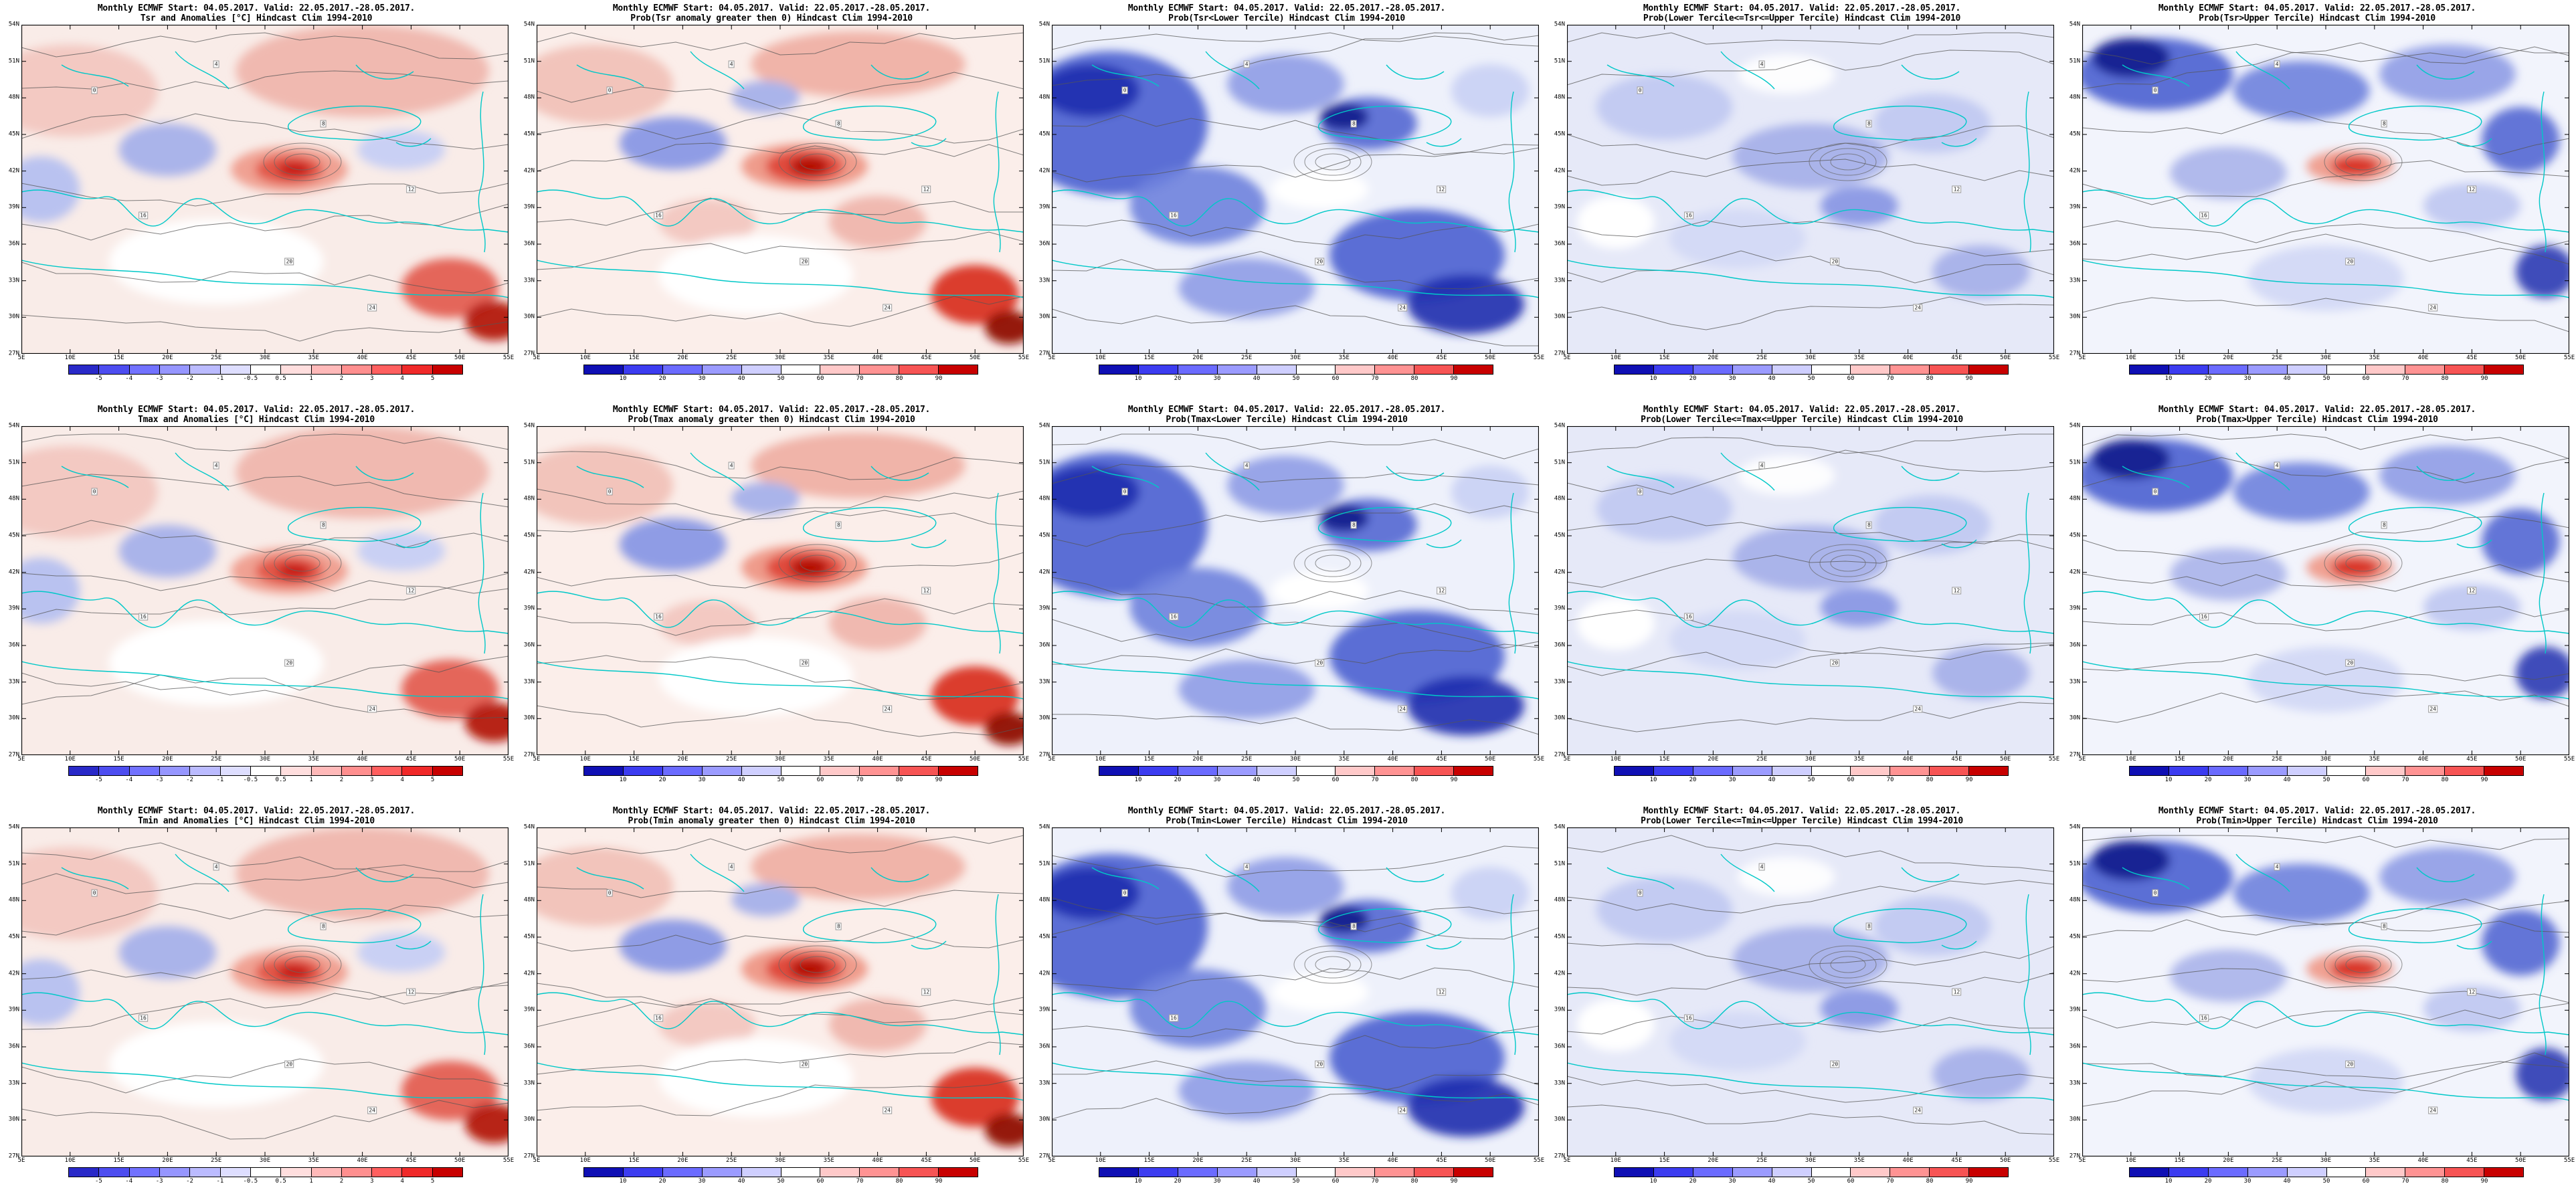 The width and height of the screenshot is (2576, 1204). Describe the element at coordinates (1772, 378) in the screenshot. I see `colorbar-tick-label: 40` at that location.